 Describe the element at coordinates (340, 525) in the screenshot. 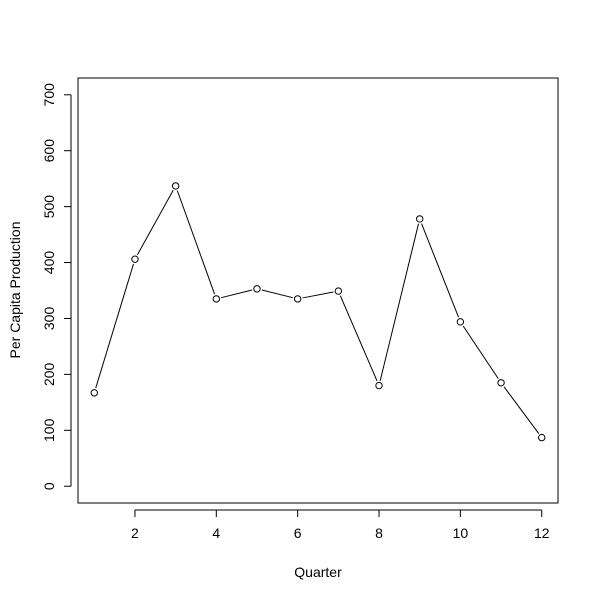

I see `x-axis: 2 4 6 8 10 12` at that location.